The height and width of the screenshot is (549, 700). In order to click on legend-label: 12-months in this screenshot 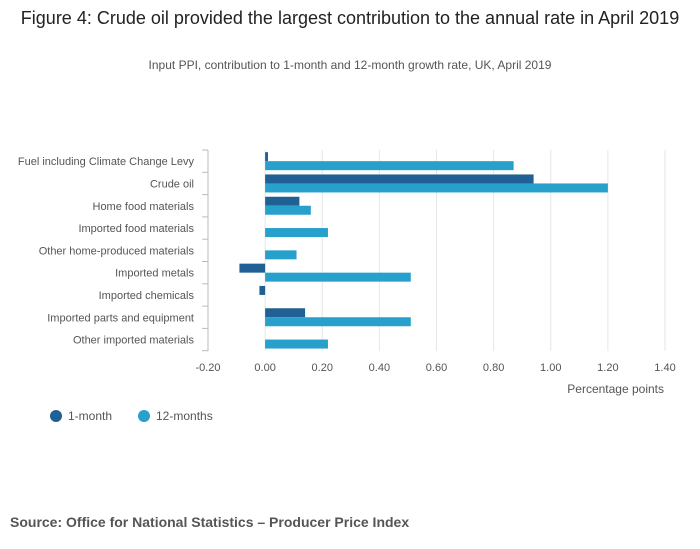, I will do `click(184, 416)`.